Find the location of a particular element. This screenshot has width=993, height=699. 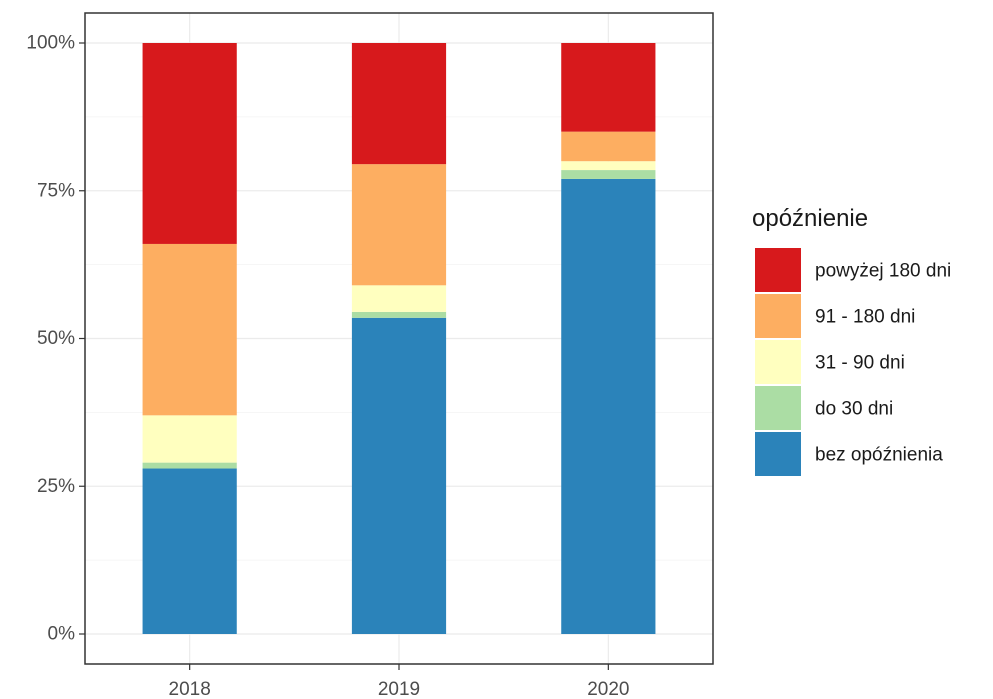

y-tick-label: 75% is located at coordinates (56, 190).